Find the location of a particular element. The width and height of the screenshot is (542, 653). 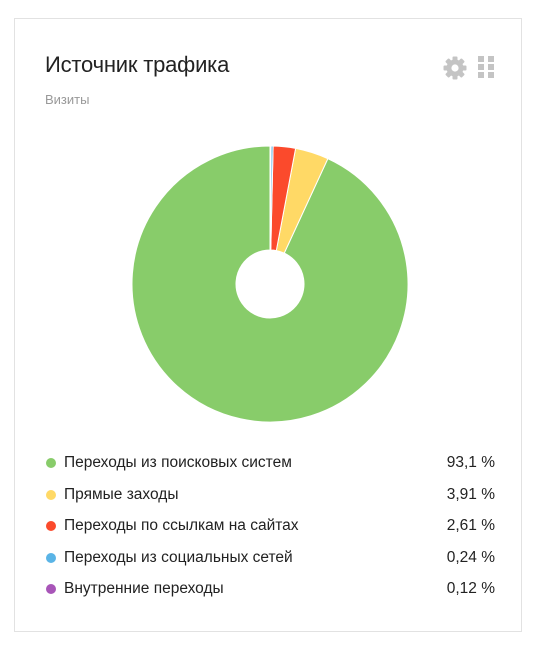

legend-item: Переходы из поисковых систем 93,1 % is located at coordinates (271, 463).